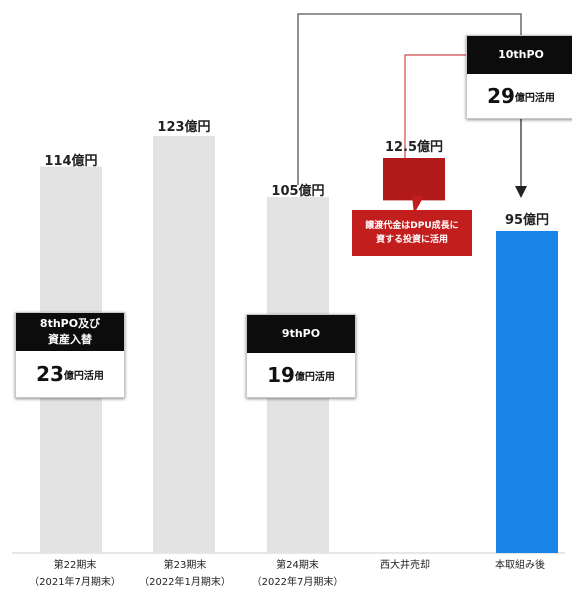 The width and height of the screenshot is (572, 597). I want to click on callout-10thpo-body: 29 億円活用, so click(519, 96).